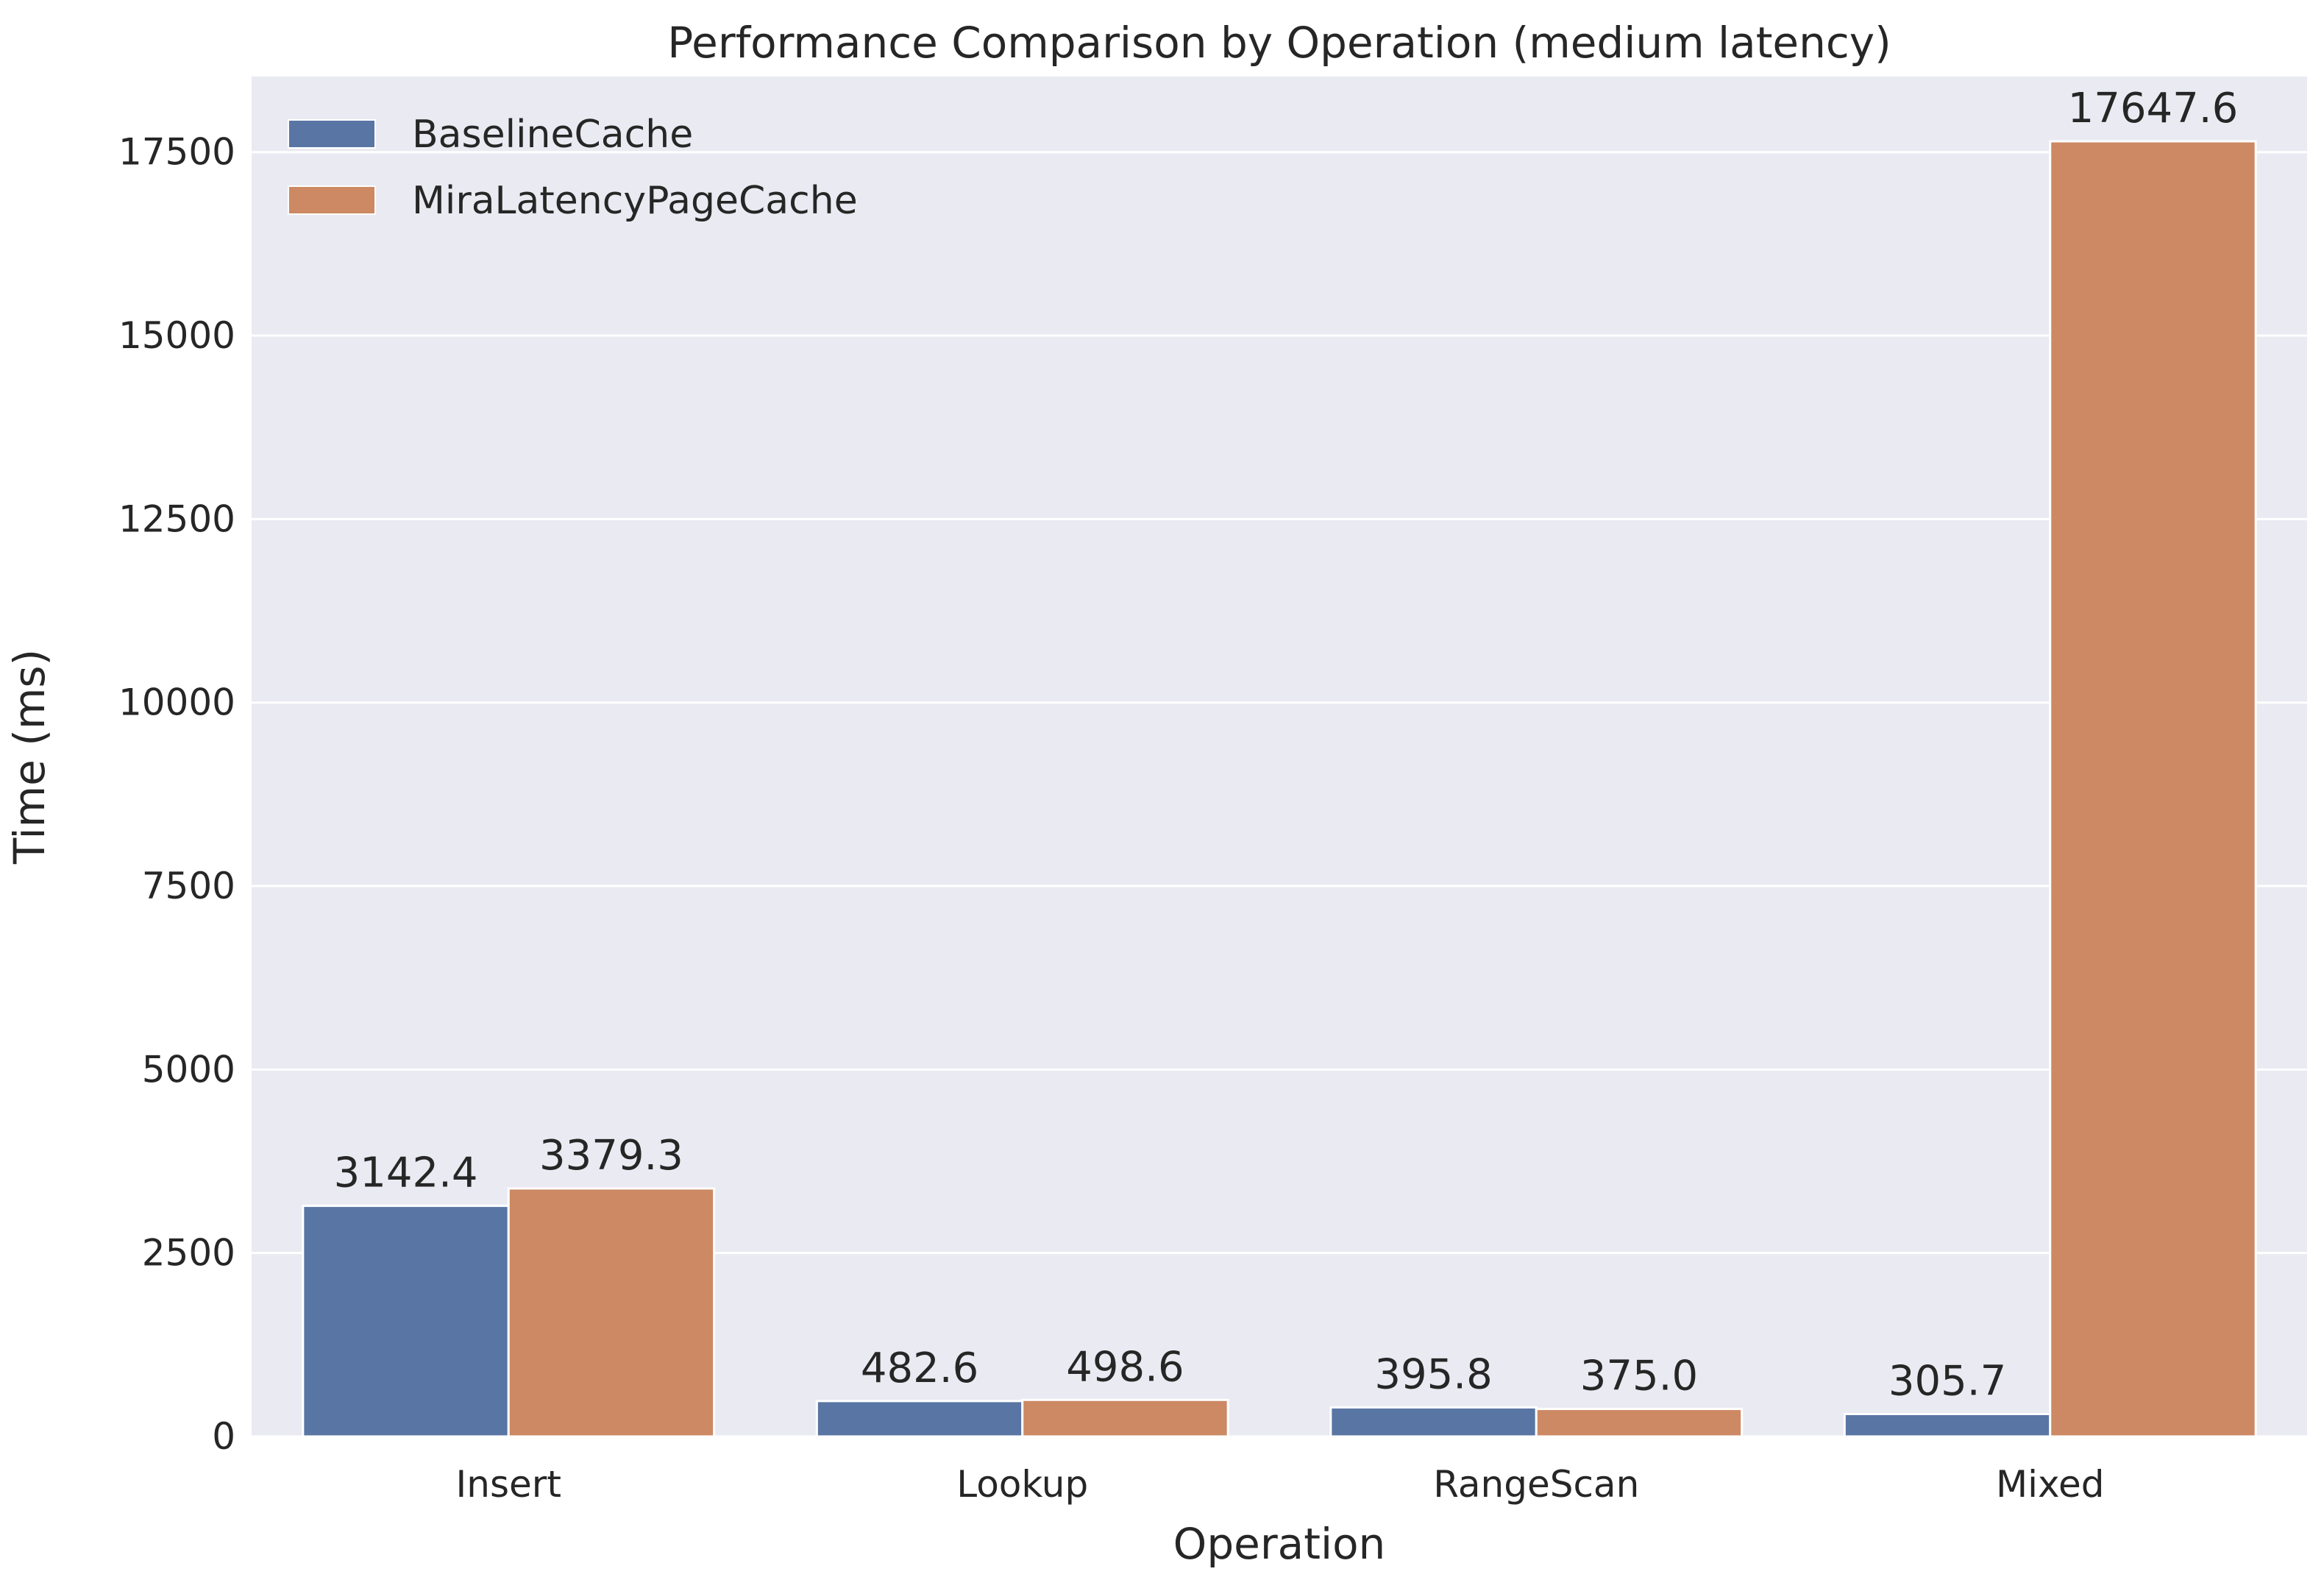 The width and height of the screenshot is (2324, 1591). What do you see at coordinates (509, 1485) in the screenshot?
I see `x-tick-label-insert: Insert` at bounding box center [509, 1485].